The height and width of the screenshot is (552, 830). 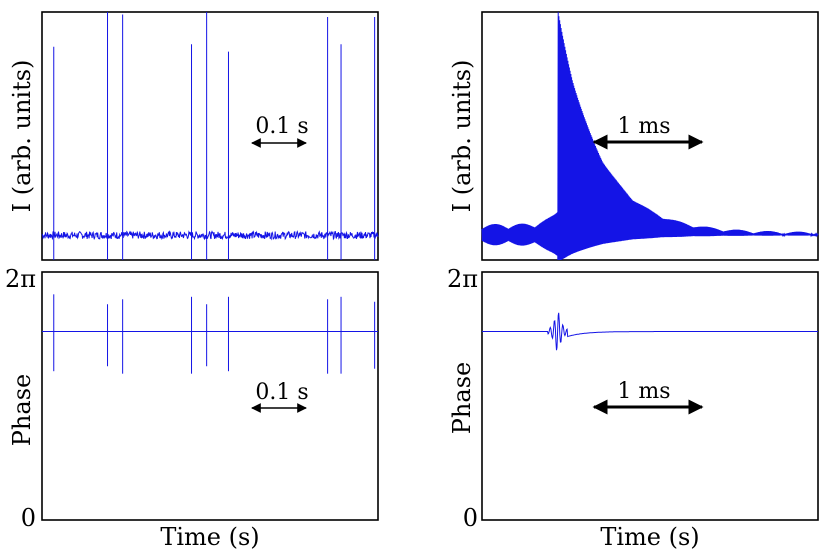 I want to click on noise-baseline-line, so click(x=210, y=235).